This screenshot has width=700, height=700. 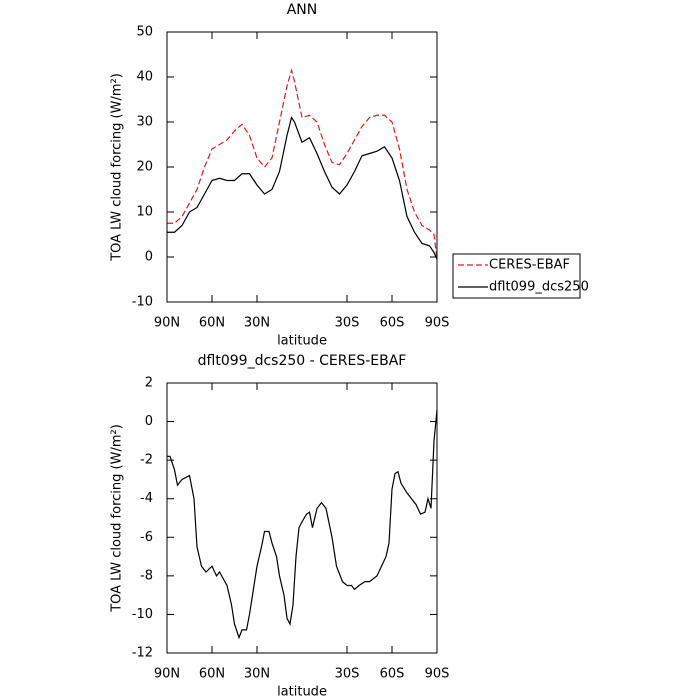 What do you see at coordinates (144, 77) in the screenshot?
I see `y-tick-label: 40` at bounding box center [144, 77].